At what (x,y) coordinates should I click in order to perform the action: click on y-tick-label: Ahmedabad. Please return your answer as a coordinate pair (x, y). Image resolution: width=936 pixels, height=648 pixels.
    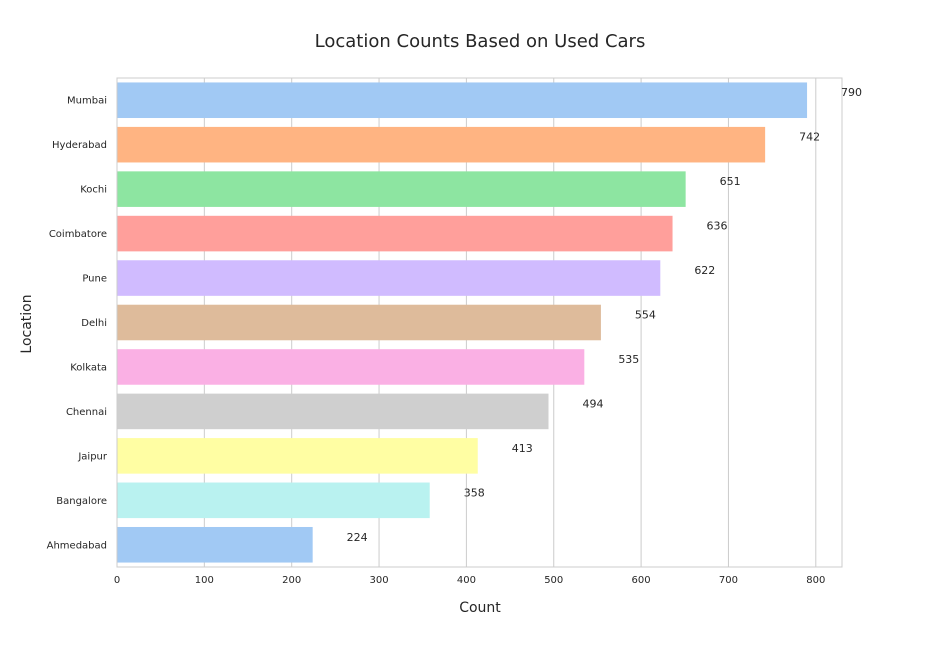
    Looking at the image, I should click on (77, 545).